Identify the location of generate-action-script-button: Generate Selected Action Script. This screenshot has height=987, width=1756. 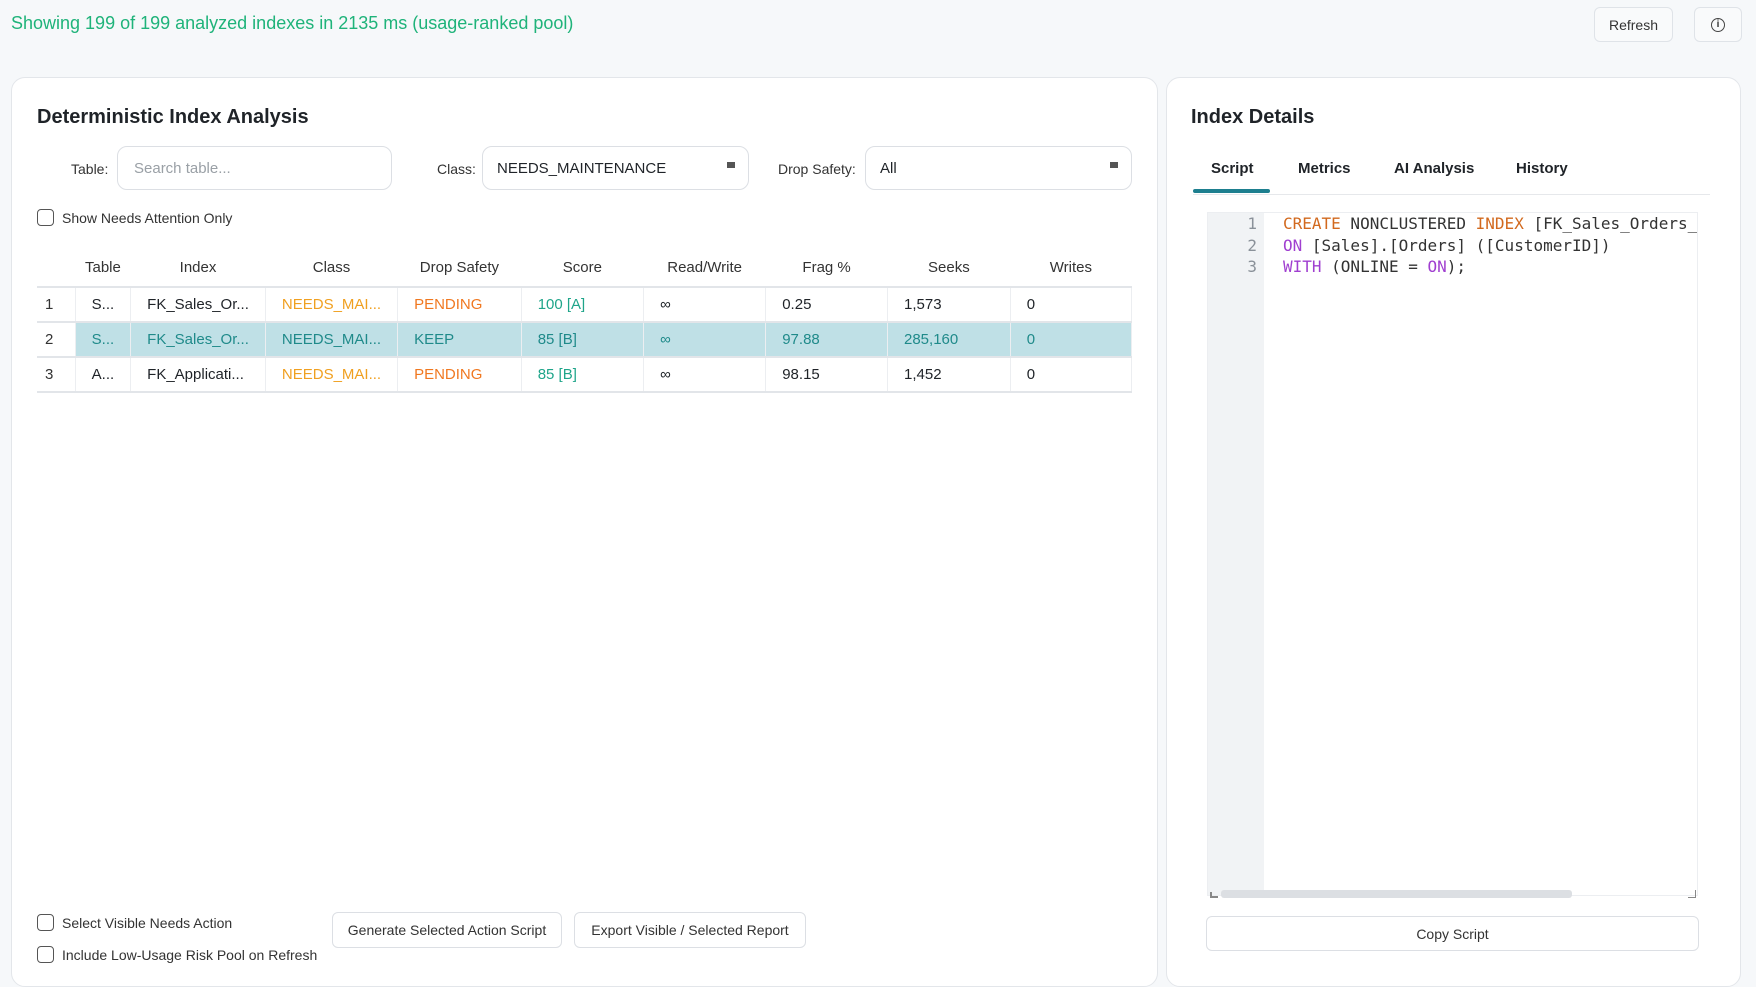
(447, 930).